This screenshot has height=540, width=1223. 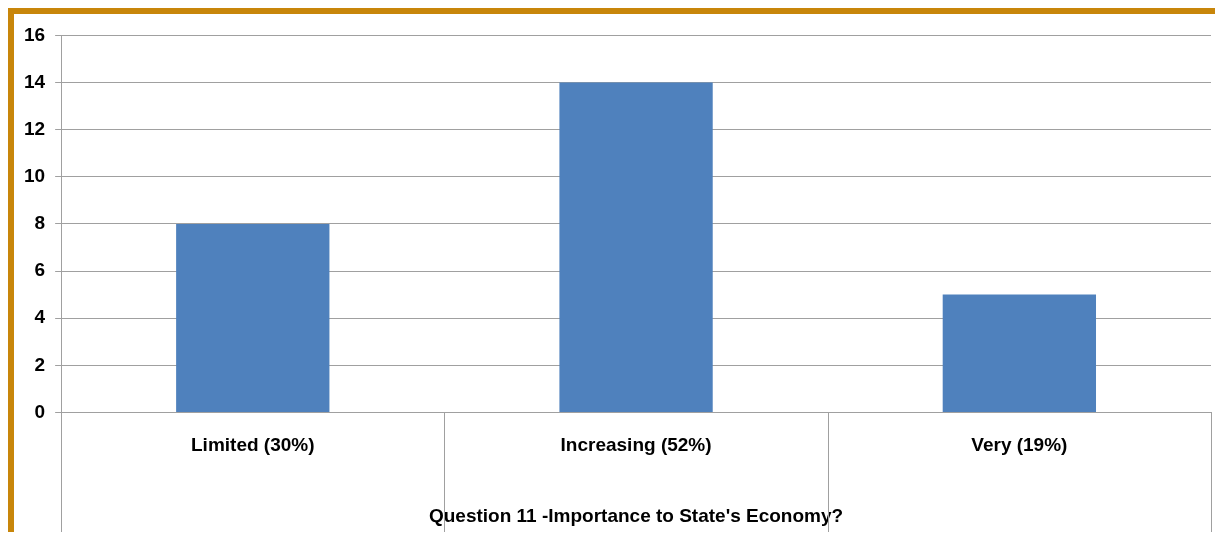 What do you see at coordinates (34, 128) in the screenshot?
I see `y-tick-label: 12` at bounding box center [34, 128].